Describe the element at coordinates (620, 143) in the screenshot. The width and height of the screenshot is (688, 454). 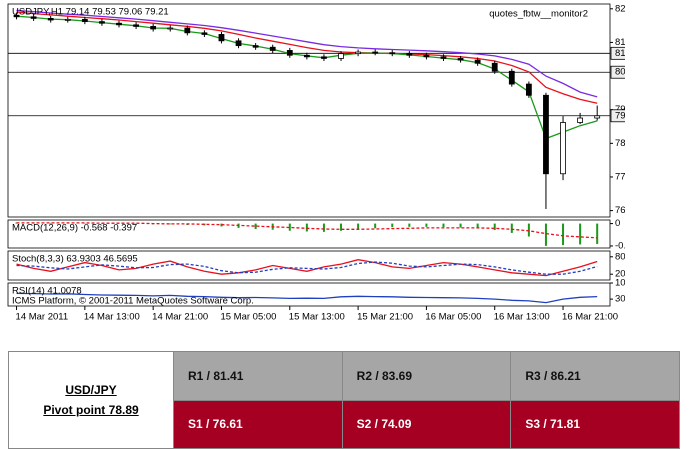
I see `y-tick-label: 78.35` at that location.